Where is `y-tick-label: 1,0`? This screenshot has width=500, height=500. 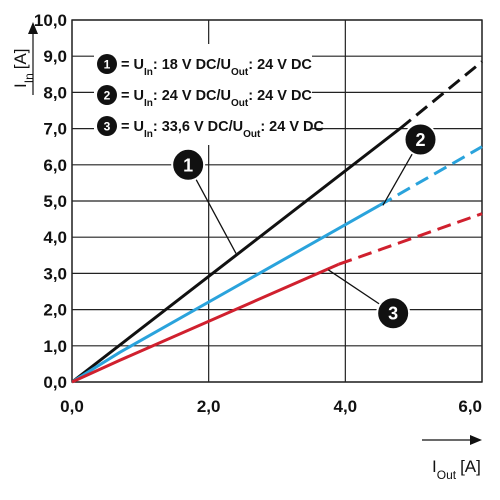 y-tick-label: 1,0 is located at coordinates (55, 346).